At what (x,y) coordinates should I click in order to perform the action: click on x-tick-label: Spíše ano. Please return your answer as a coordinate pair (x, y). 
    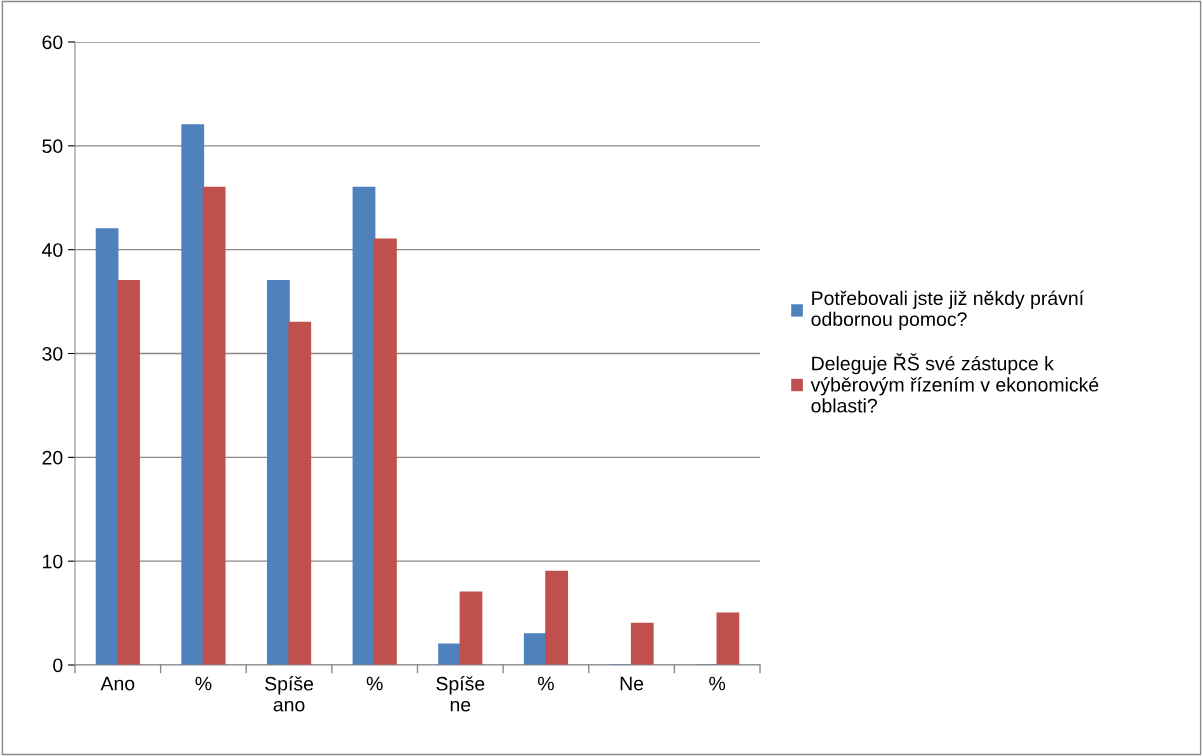
    Looking at the image, I should click on (289, 694).